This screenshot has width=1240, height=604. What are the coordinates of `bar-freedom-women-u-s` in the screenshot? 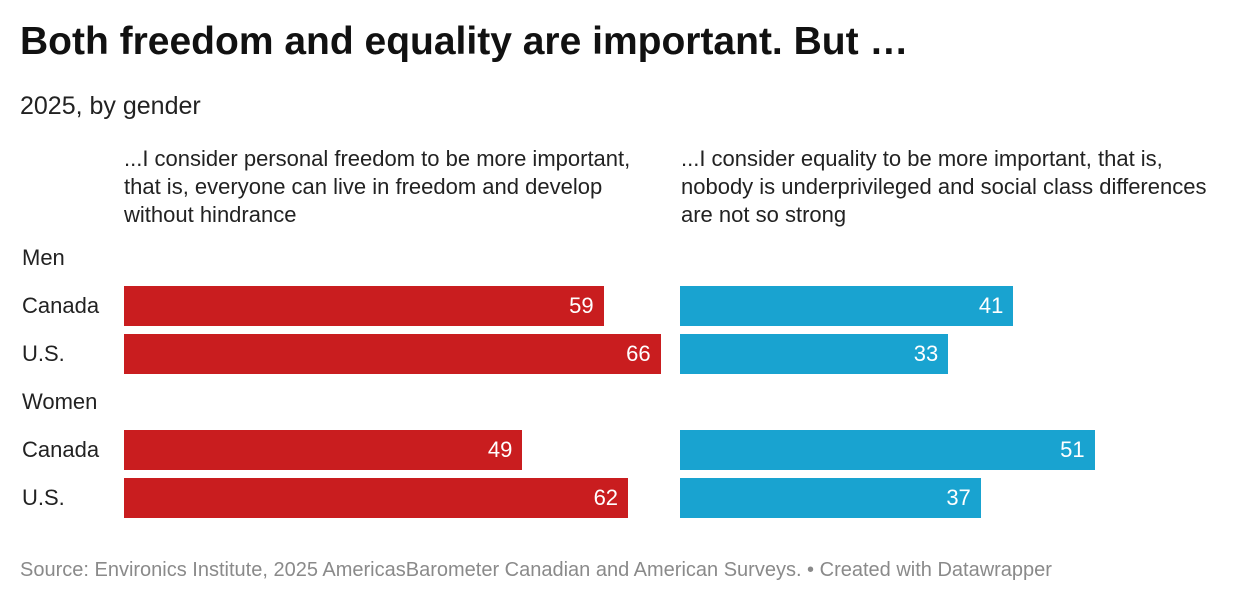 It's located at (376, 498).